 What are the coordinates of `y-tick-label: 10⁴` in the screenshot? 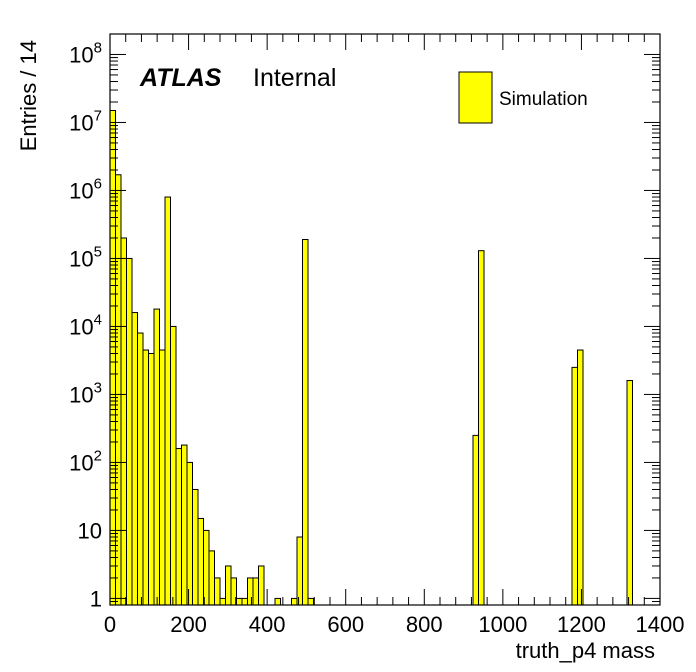 It's located at (85, 325).